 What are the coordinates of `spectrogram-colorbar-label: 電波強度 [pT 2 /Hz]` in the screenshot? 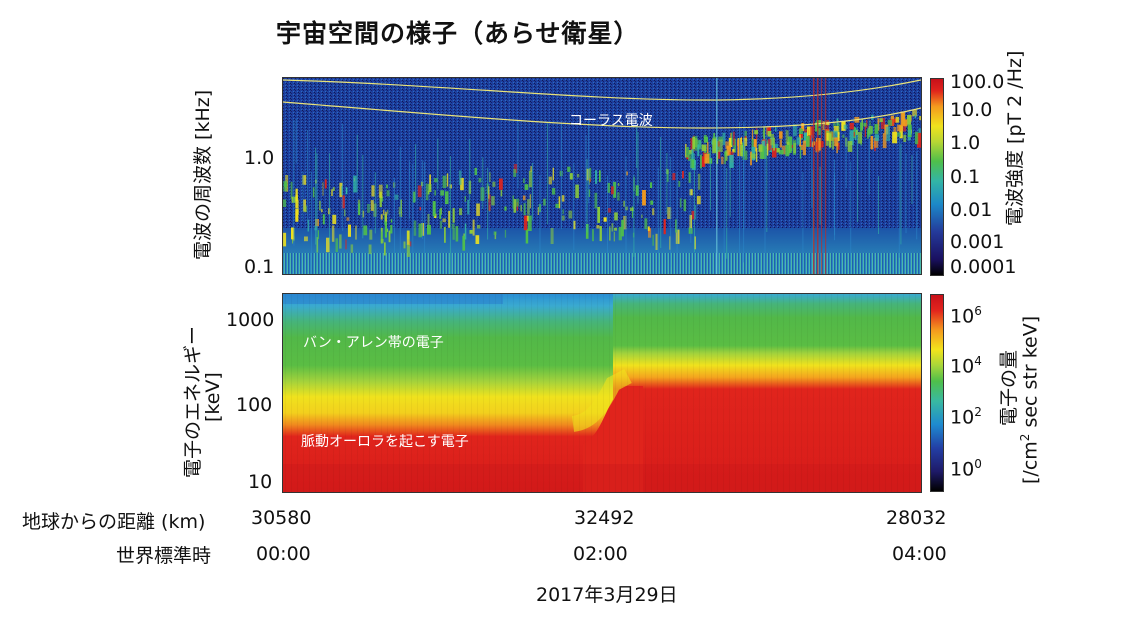 It's located at (1015, 138).